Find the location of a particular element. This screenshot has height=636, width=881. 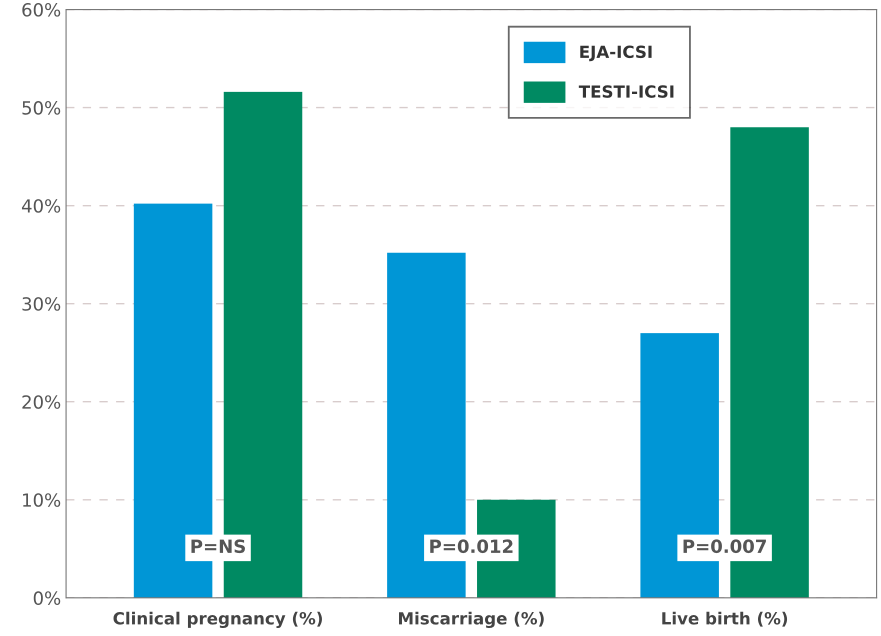

y-tick-label: 30% is located at coordinates (41, 304).